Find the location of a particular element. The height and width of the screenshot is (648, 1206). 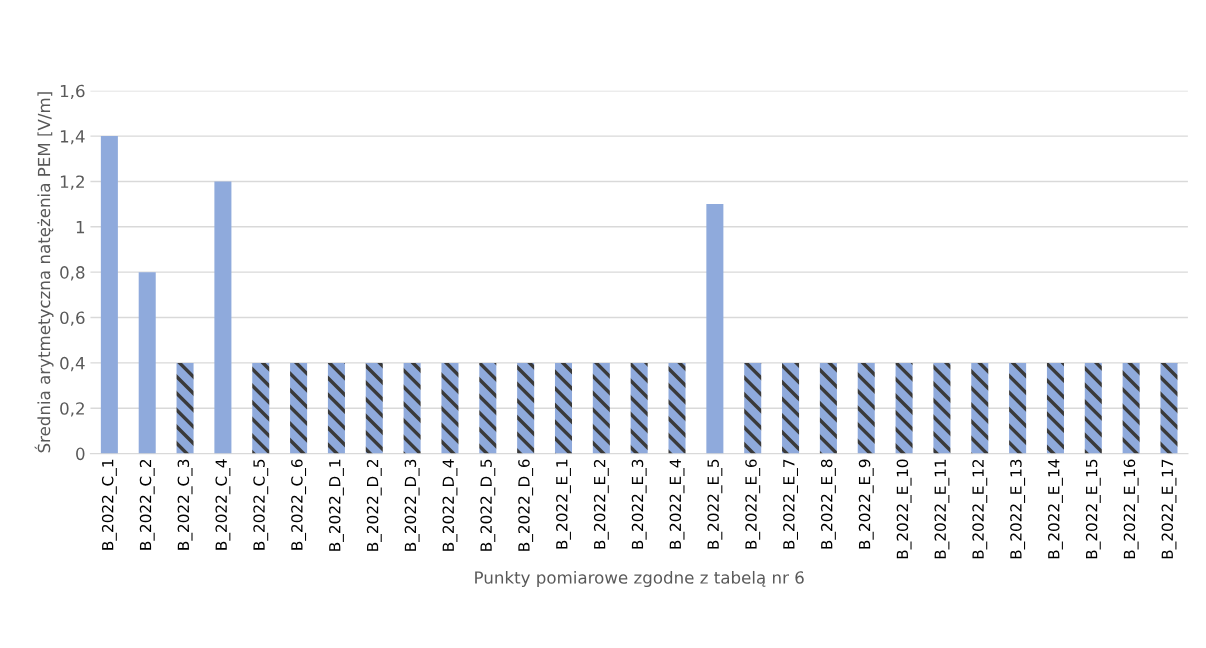

x-tick-label: B_2022_C_5 is located at coordinates (261, 504).